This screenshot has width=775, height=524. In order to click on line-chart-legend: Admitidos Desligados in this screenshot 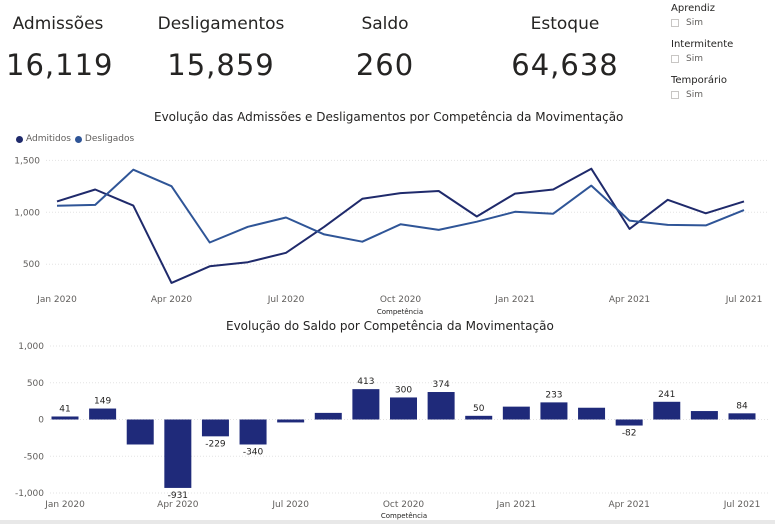, I will do `click(77, 139)`.